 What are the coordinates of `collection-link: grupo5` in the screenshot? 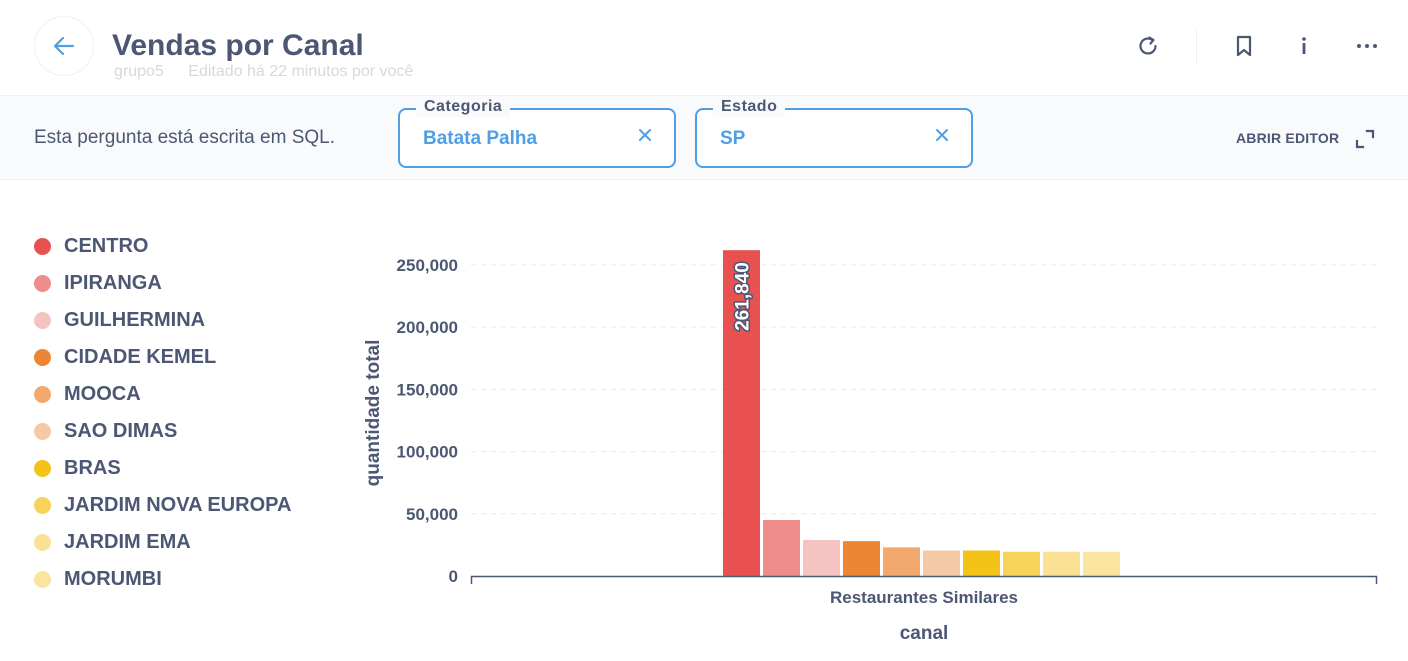 It's located at (139, 71).